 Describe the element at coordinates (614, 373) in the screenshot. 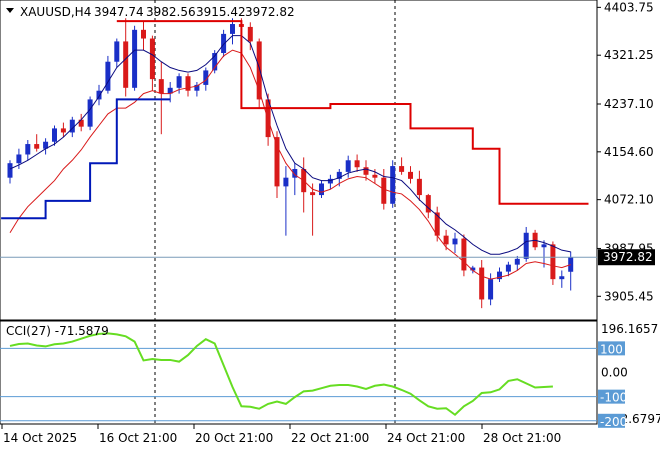

I see `cci-level-label: 0.00` at that location.